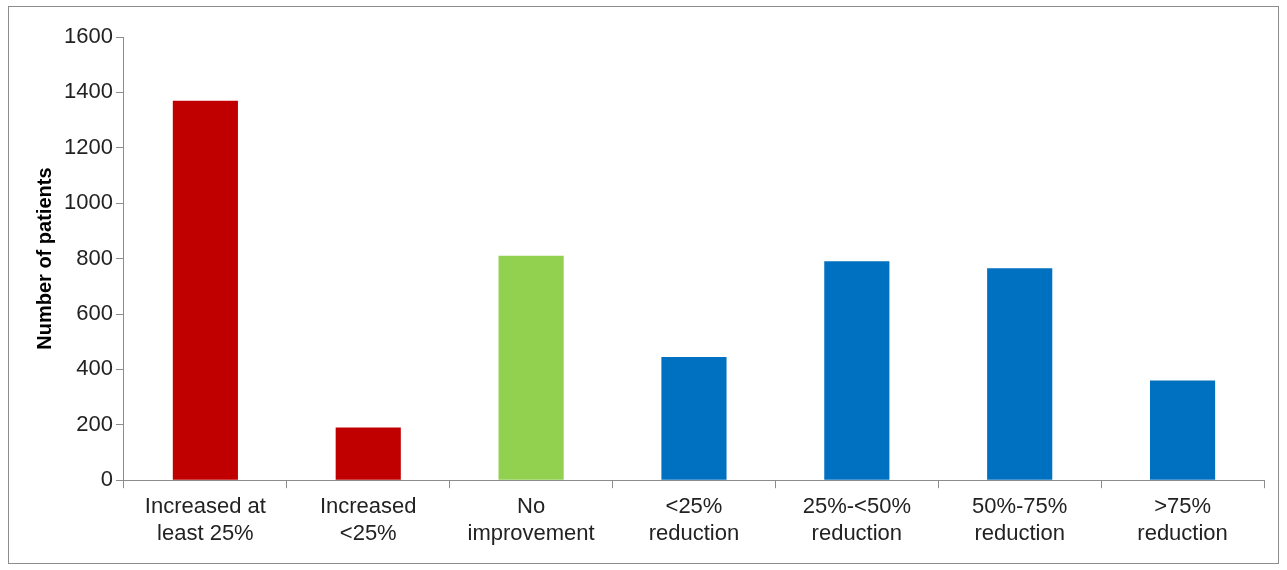 Image resolution: width=1287 pixels, height=570 pixels. I want to click on x-tick-label: >75% reduction, so click(1182, 519).